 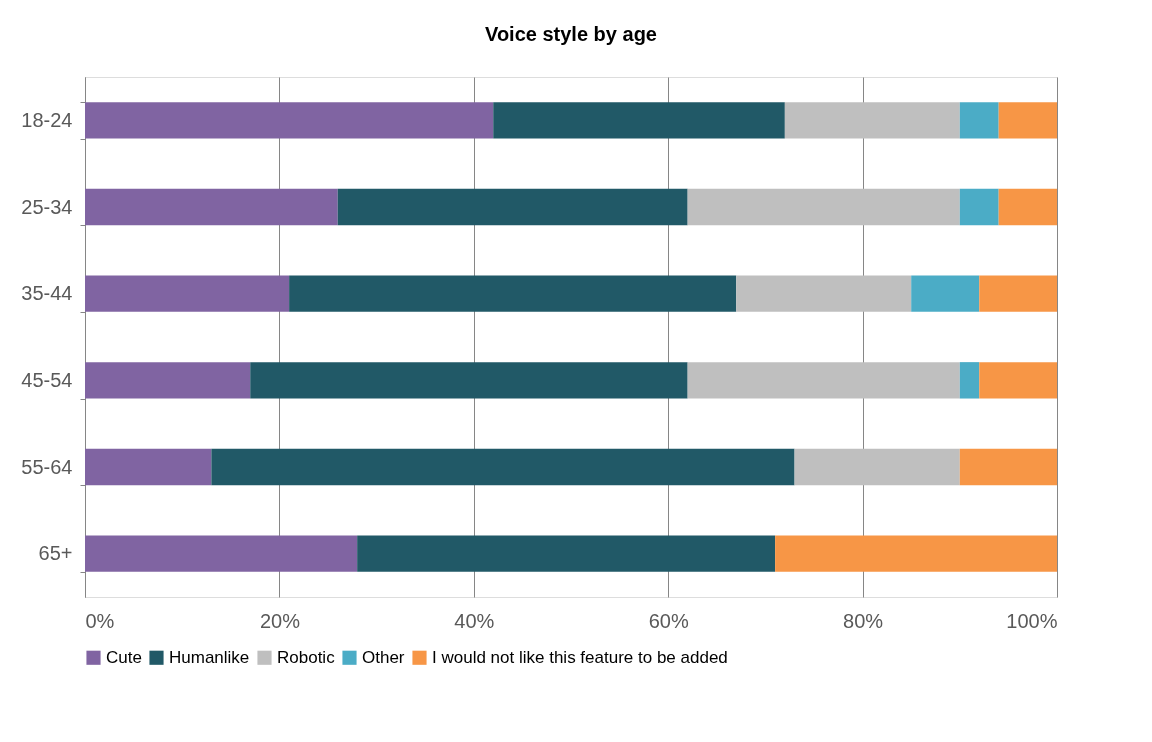 What do you see at coordinates (383, 657) in the screenshot?
I see `legend-label: Other` at bounding box center [383, 657].